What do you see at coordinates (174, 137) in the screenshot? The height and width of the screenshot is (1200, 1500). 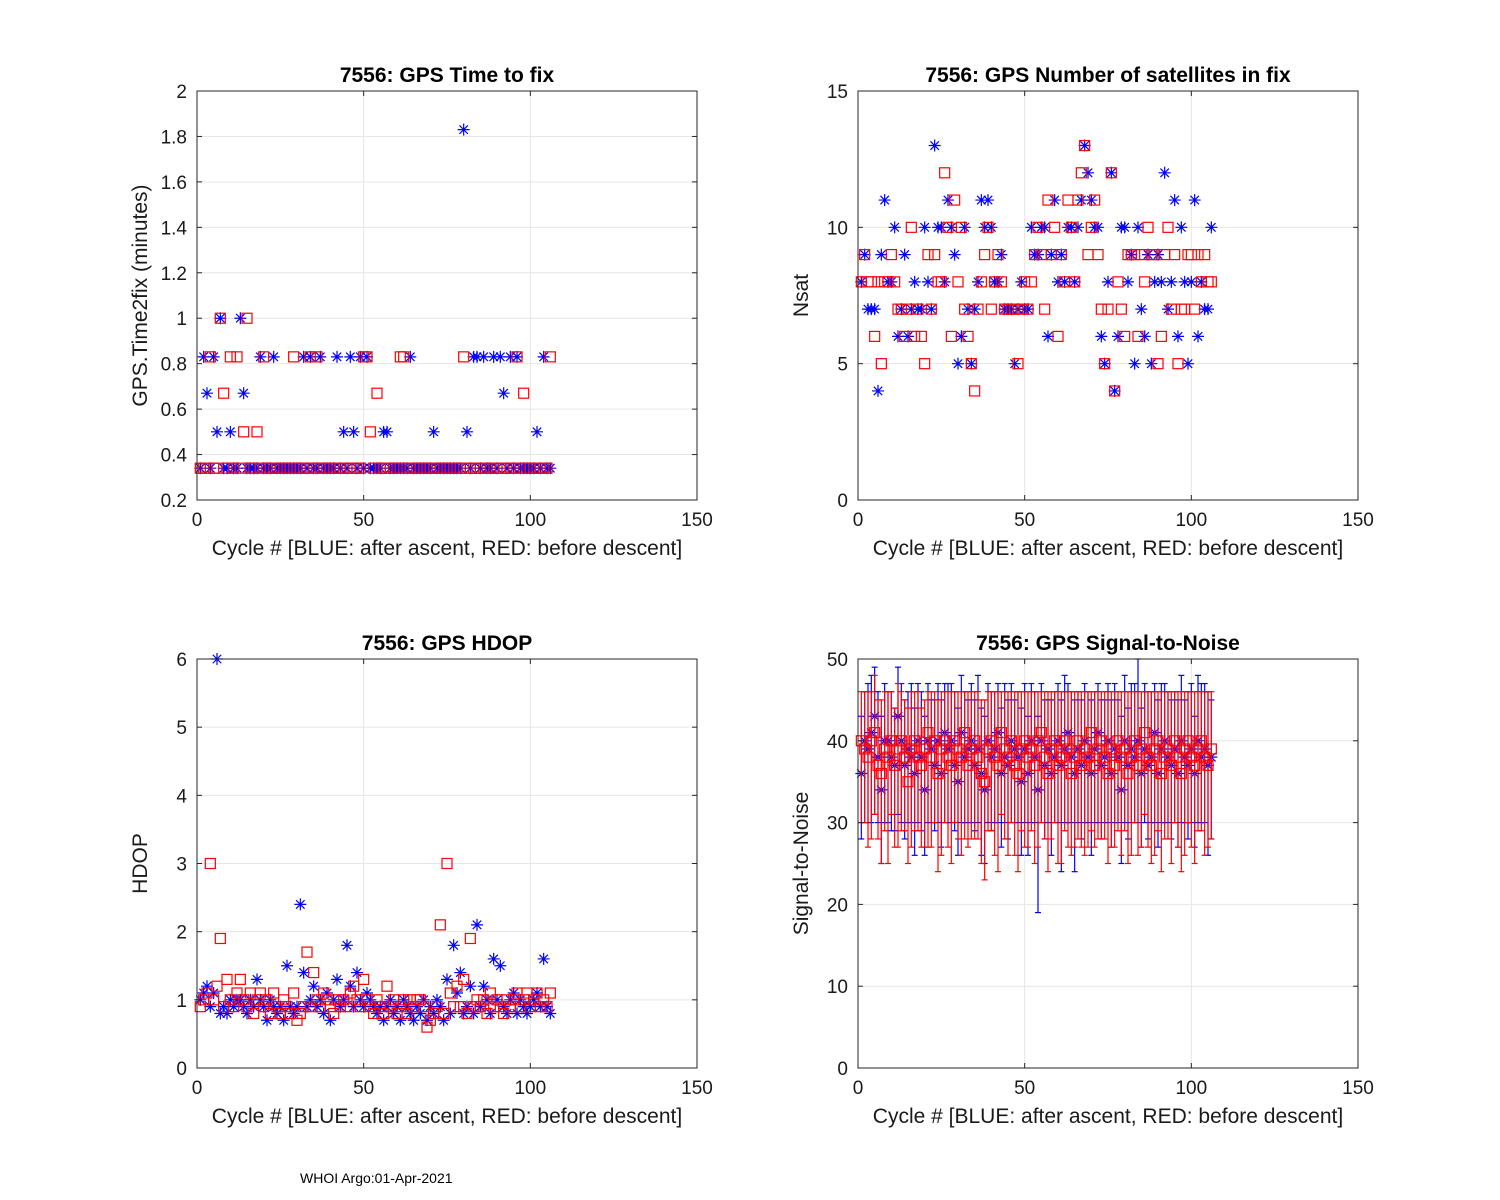 I see `y-tick-label: 1.8` at bounding box center [174, 137].